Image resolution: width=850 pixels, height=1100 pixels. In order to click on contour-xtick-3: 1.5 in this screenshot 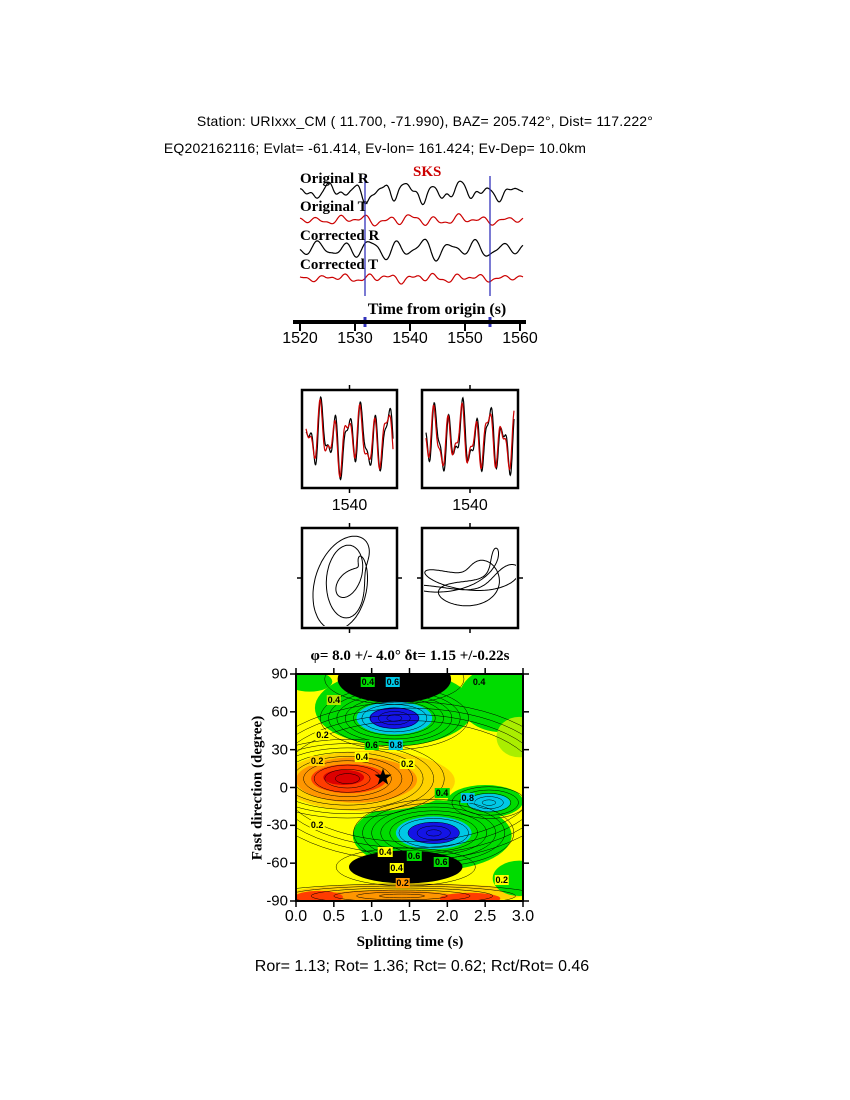, I will do `click(409, 916)`.